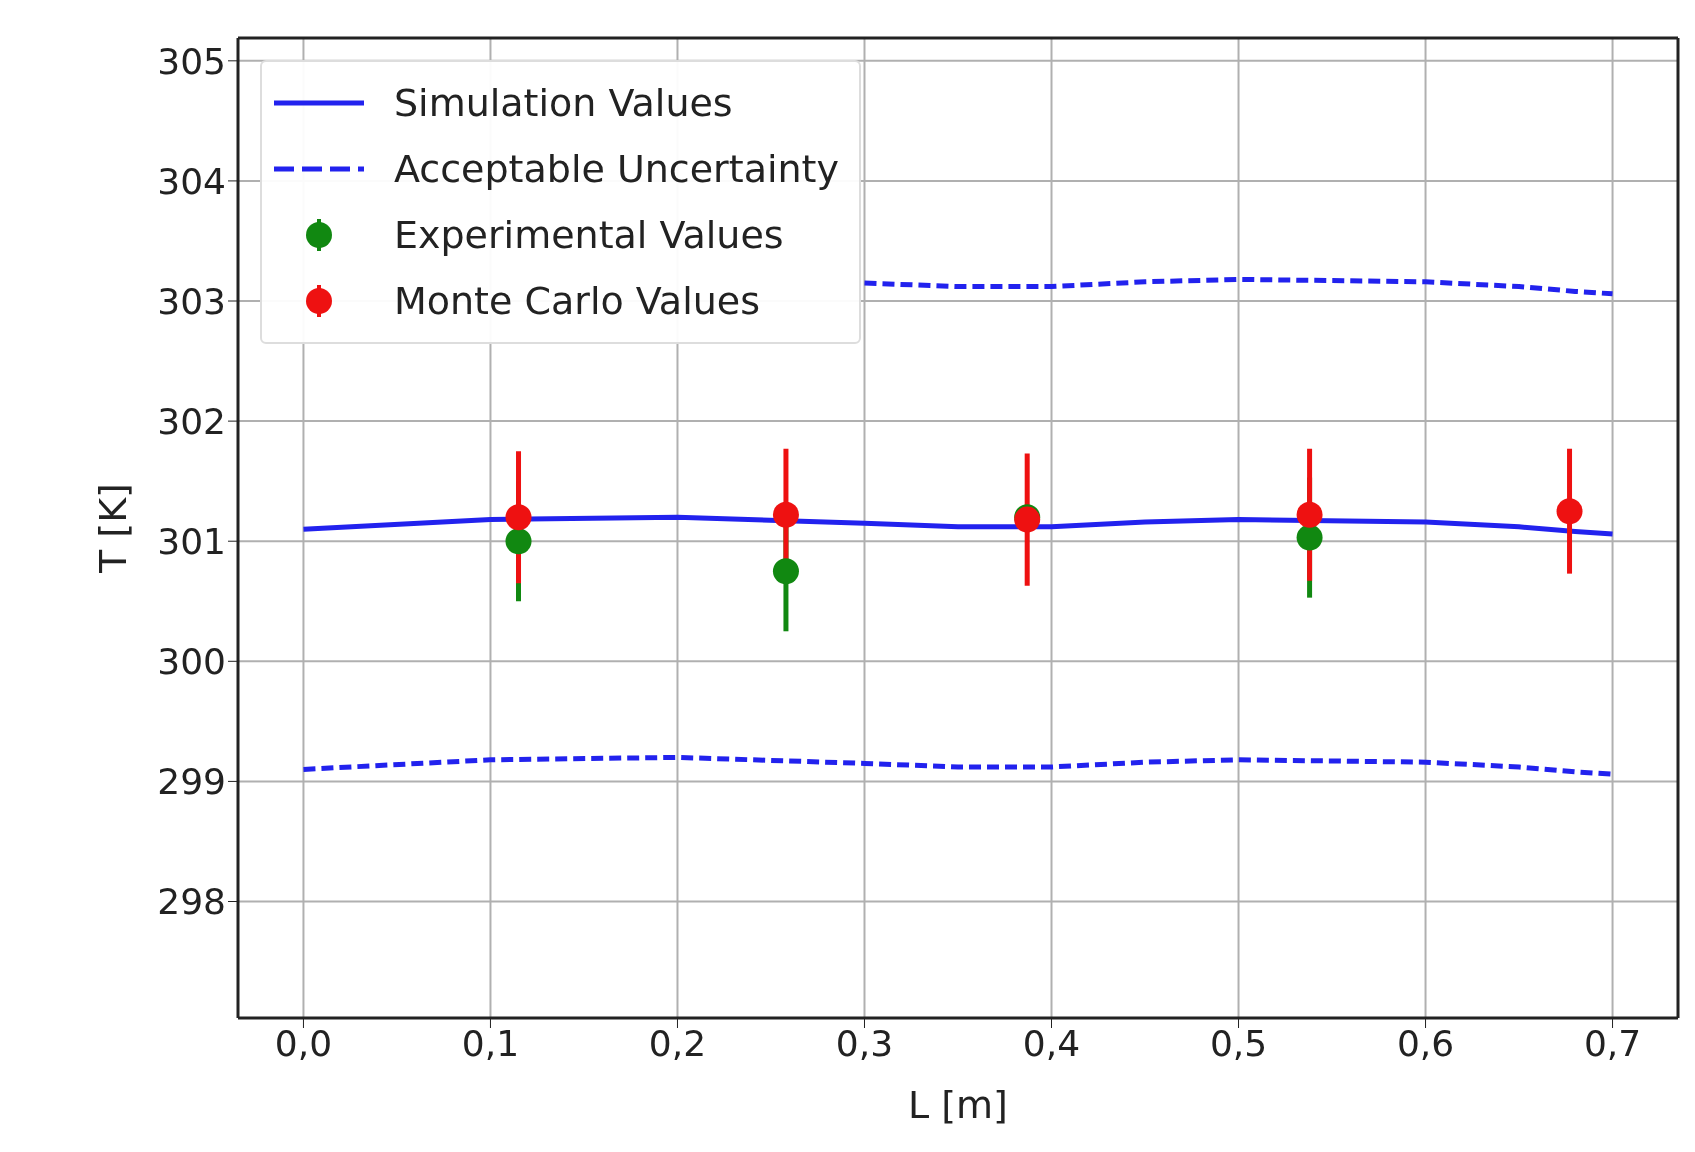 The image size is (1695, 1152). What do you see at coordinates (490, 1043) in the screenshot?
I see `x-tick-label: 0,1` at bounding box center [490, 1043].